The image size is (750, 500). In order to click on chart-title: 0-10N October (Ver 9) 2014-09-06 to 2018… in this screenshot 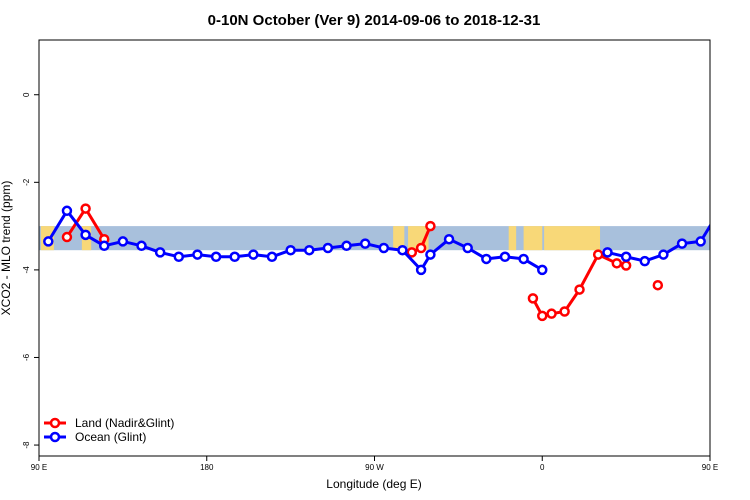, I will do `click(374, 20)`.